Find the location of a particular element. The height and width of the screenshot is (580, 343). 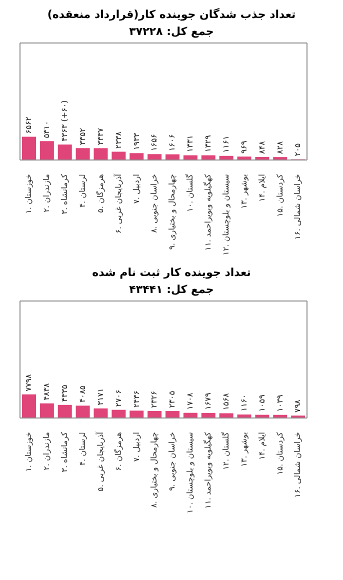

data-label: ۴۰۸۵ is located at coordinates (82, 394).